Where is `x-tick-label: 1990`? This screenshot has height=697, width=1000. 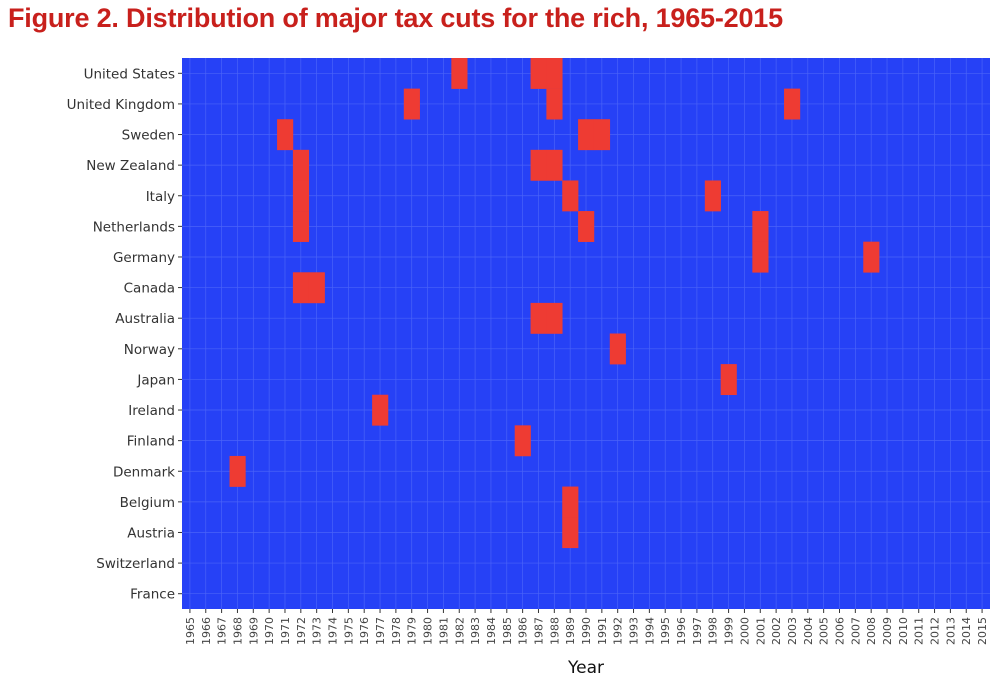 x-tick-label: 1990 is located at coordinates (586, 631).